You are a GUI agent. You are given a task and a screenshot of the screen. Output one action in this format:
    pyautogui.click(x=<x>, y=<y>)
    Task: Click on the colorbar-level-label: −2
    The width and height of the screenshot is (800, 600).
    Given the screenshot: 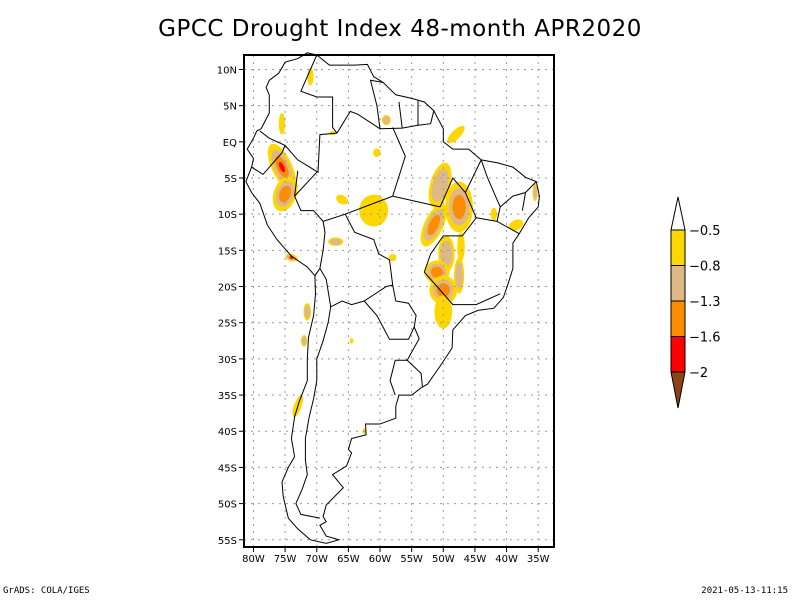 What is the action you would take?
    pyautogui.click(x=698, y=373)
    